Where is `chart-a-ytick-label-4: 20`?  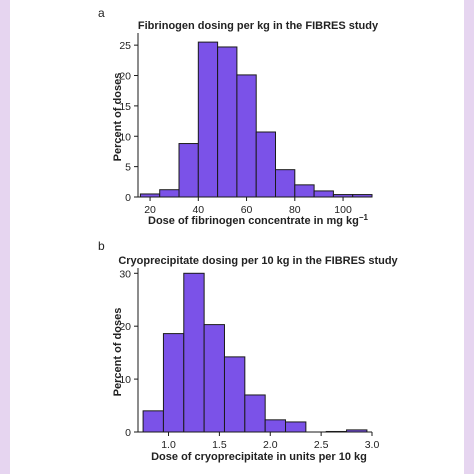 chart-a-ytick-label-4: 20 is located at coordinates (125, 77).